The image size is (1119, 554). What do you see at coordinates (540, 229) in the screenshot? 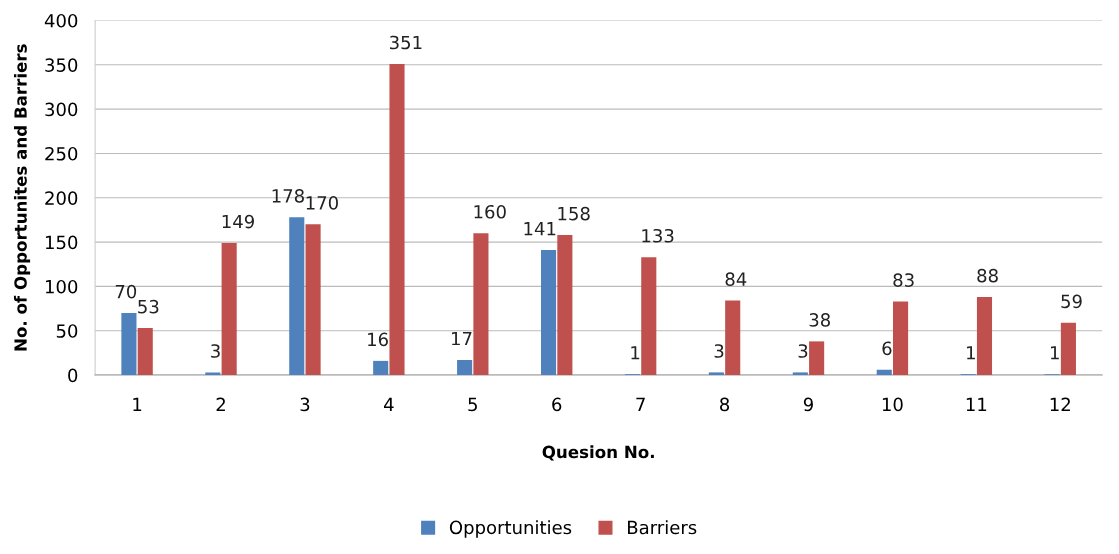
I see `data-label: 141` at bounding box center [540, 229].